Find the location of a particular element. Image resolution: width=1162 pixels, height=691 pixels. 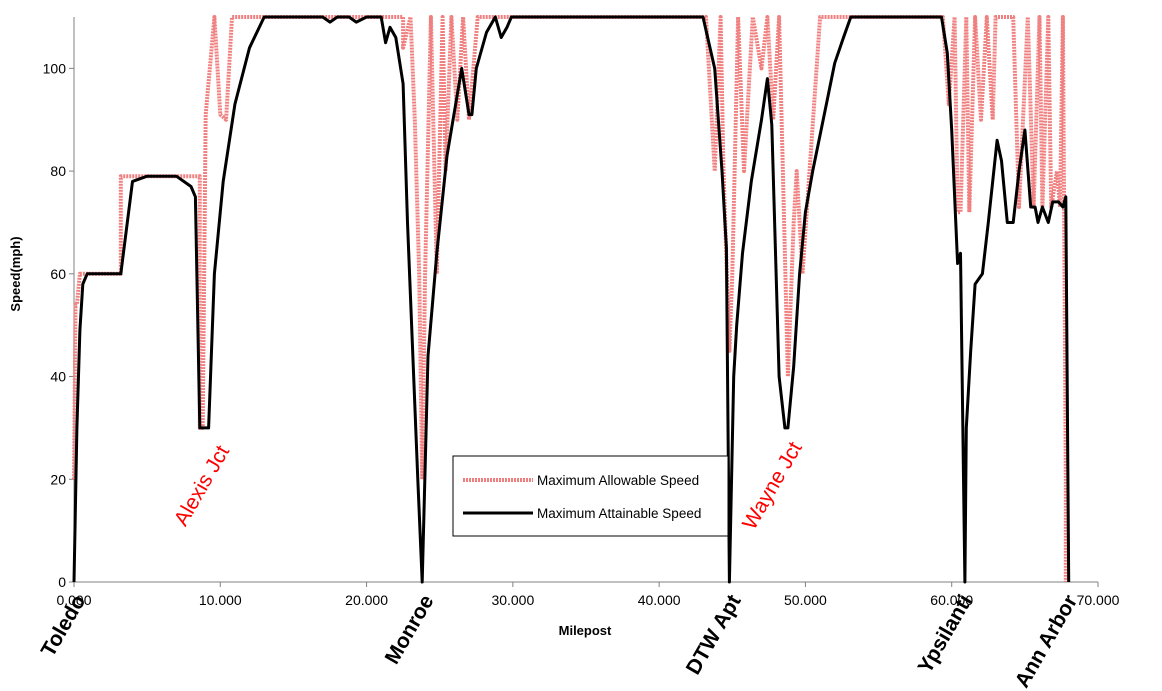

station-label: Ann Arbor is located at coordinates (1046, 641).